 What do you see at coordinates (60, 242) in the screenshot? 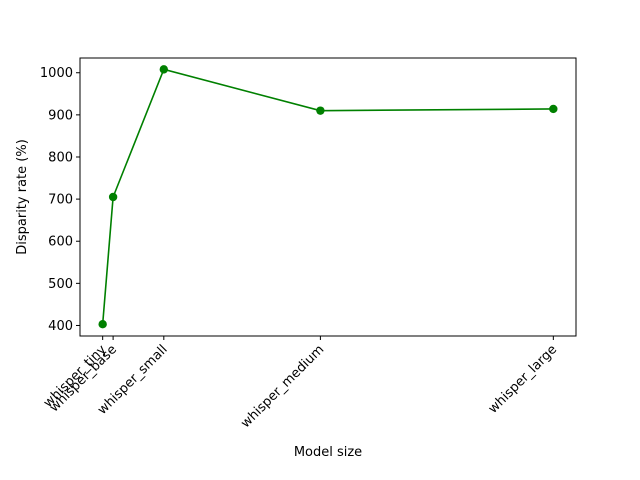
I see `y-tick-label: 600` at bounding box center [60, 242].